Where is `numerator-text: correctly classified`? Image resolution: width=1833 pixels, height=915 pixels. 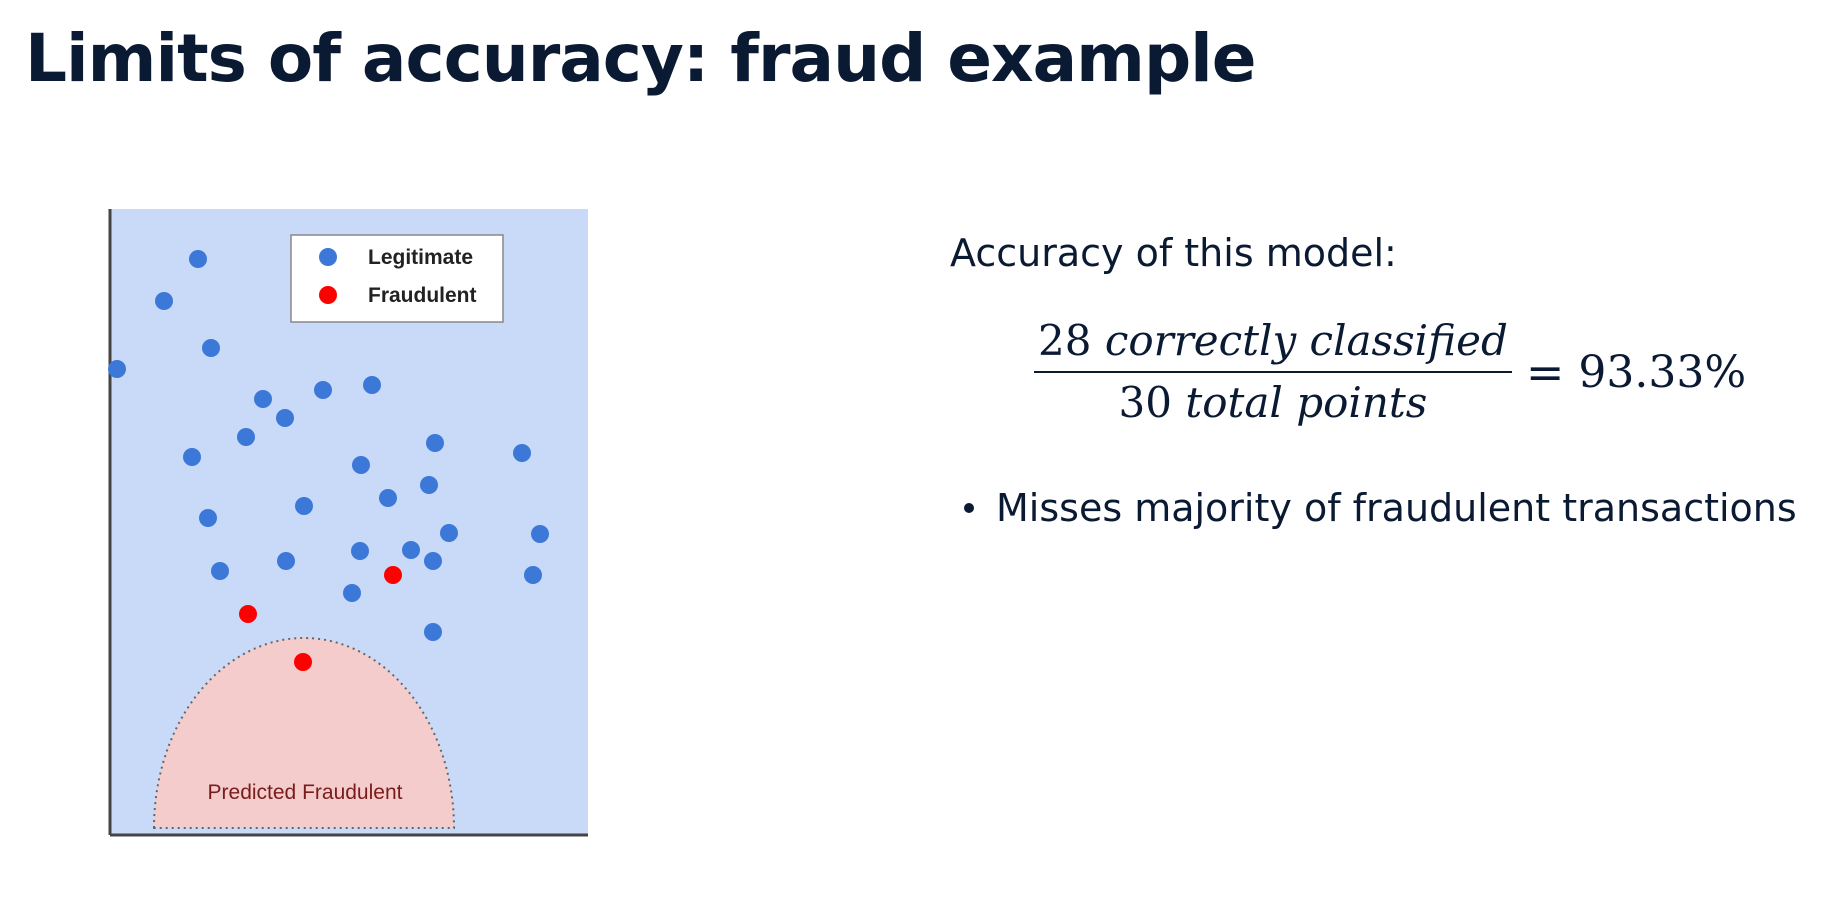 numerator-text: correctly classified is located at coordinates (1306, 340).